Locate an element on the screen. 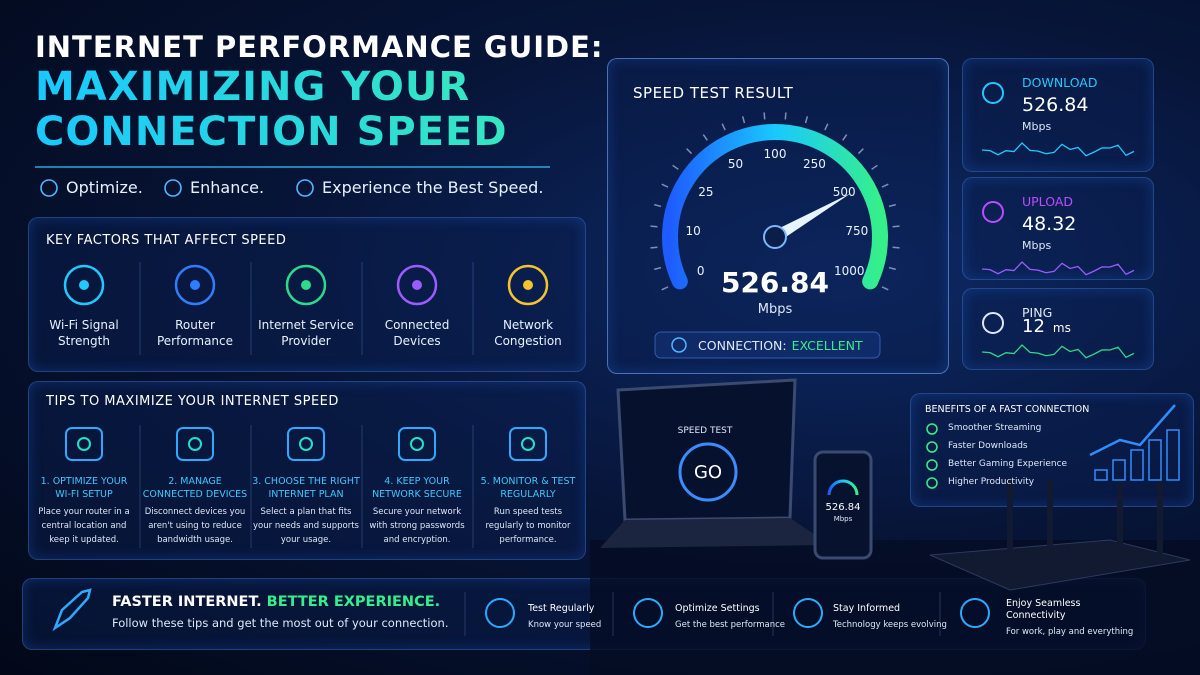 This screenshot has height=675, width=1200. gauge-label: 100 is located at coordinates (775, 154).